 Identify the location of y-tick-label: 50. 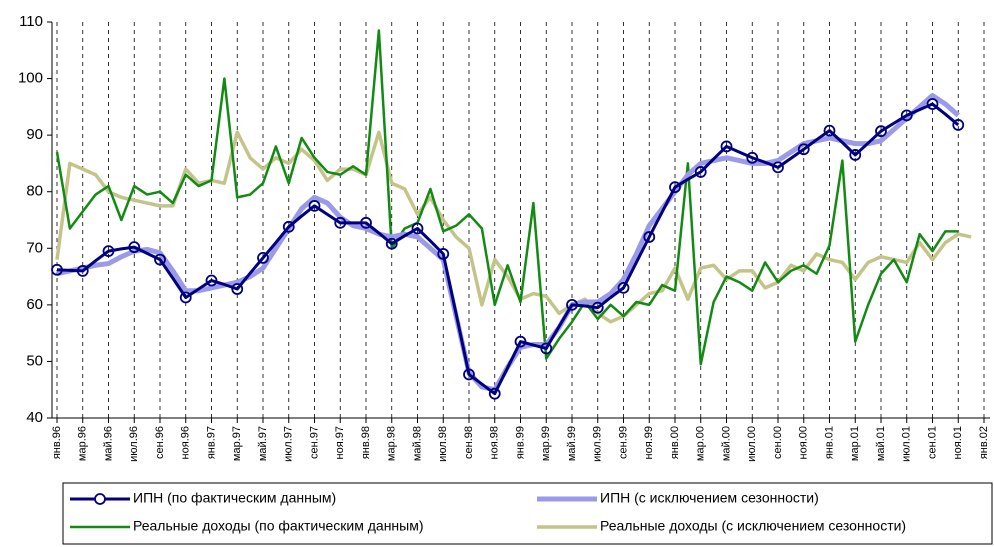
(34, 360).